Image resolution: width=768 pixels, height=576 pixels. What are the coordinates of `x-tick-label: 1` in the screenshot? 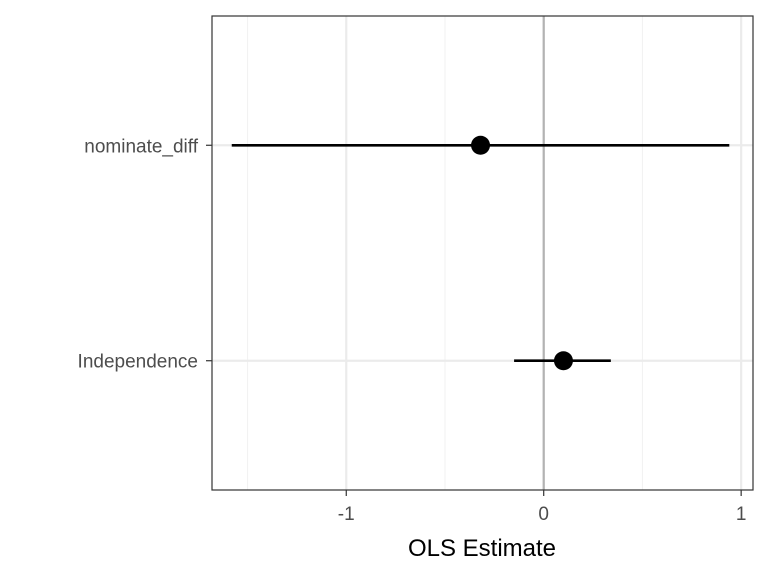 It's located at (741, 514).